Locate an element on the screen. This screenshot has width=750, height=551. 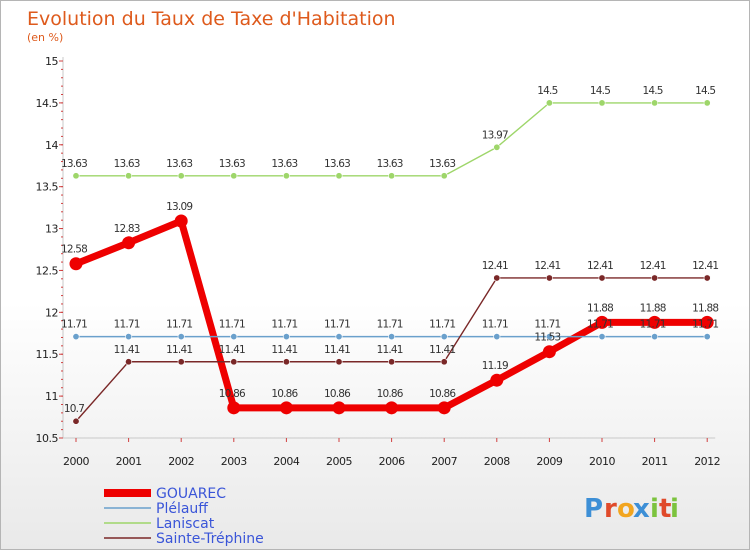
logo-letter: o is located at coordinates (626, 509).